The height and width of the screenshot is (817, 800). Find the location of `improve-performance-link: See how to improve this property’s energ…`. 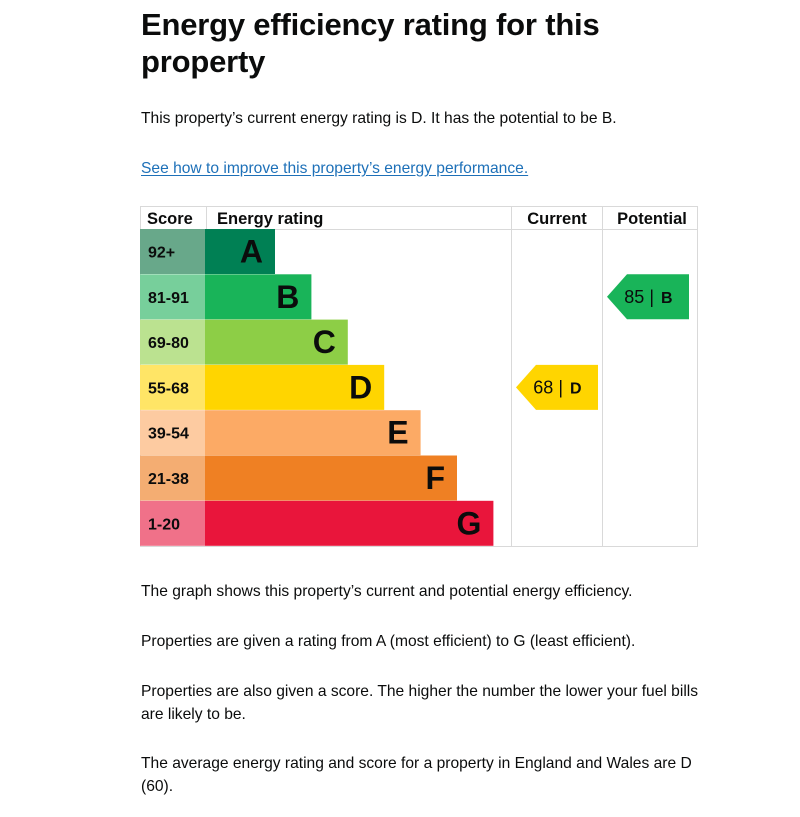

improve-performance-link: See how to improve this property’s energ… is located at coordinates (335, 168).